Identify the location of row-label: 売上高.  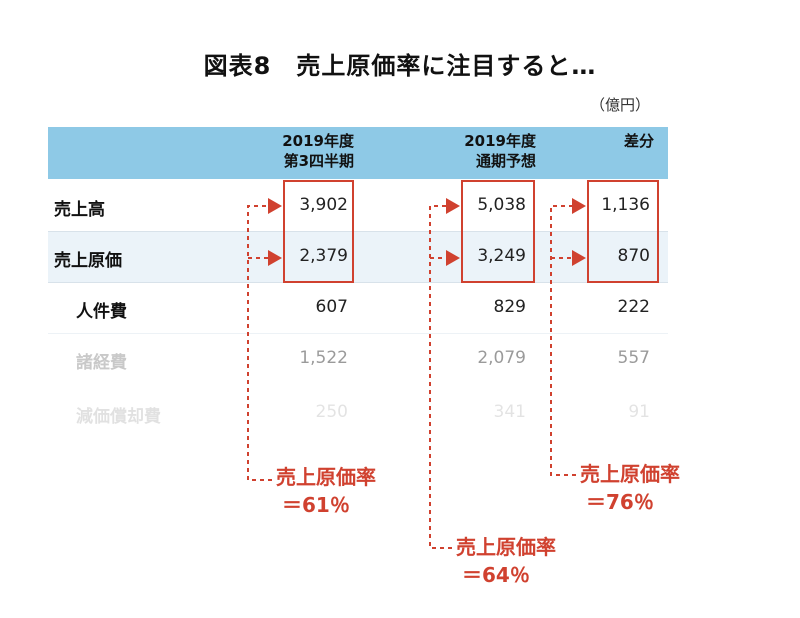
(79, 210).